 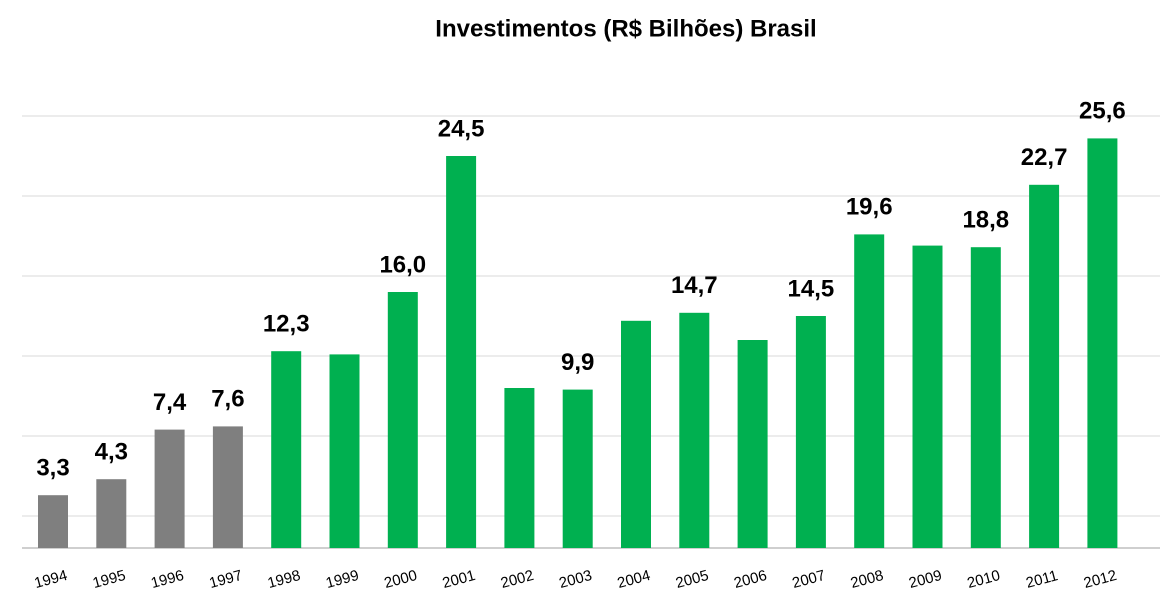 What do you see at coordinates (1042, 579) in the screenshot?
I see `x-tick-label: 2011` at bounding box center [1042, 579].